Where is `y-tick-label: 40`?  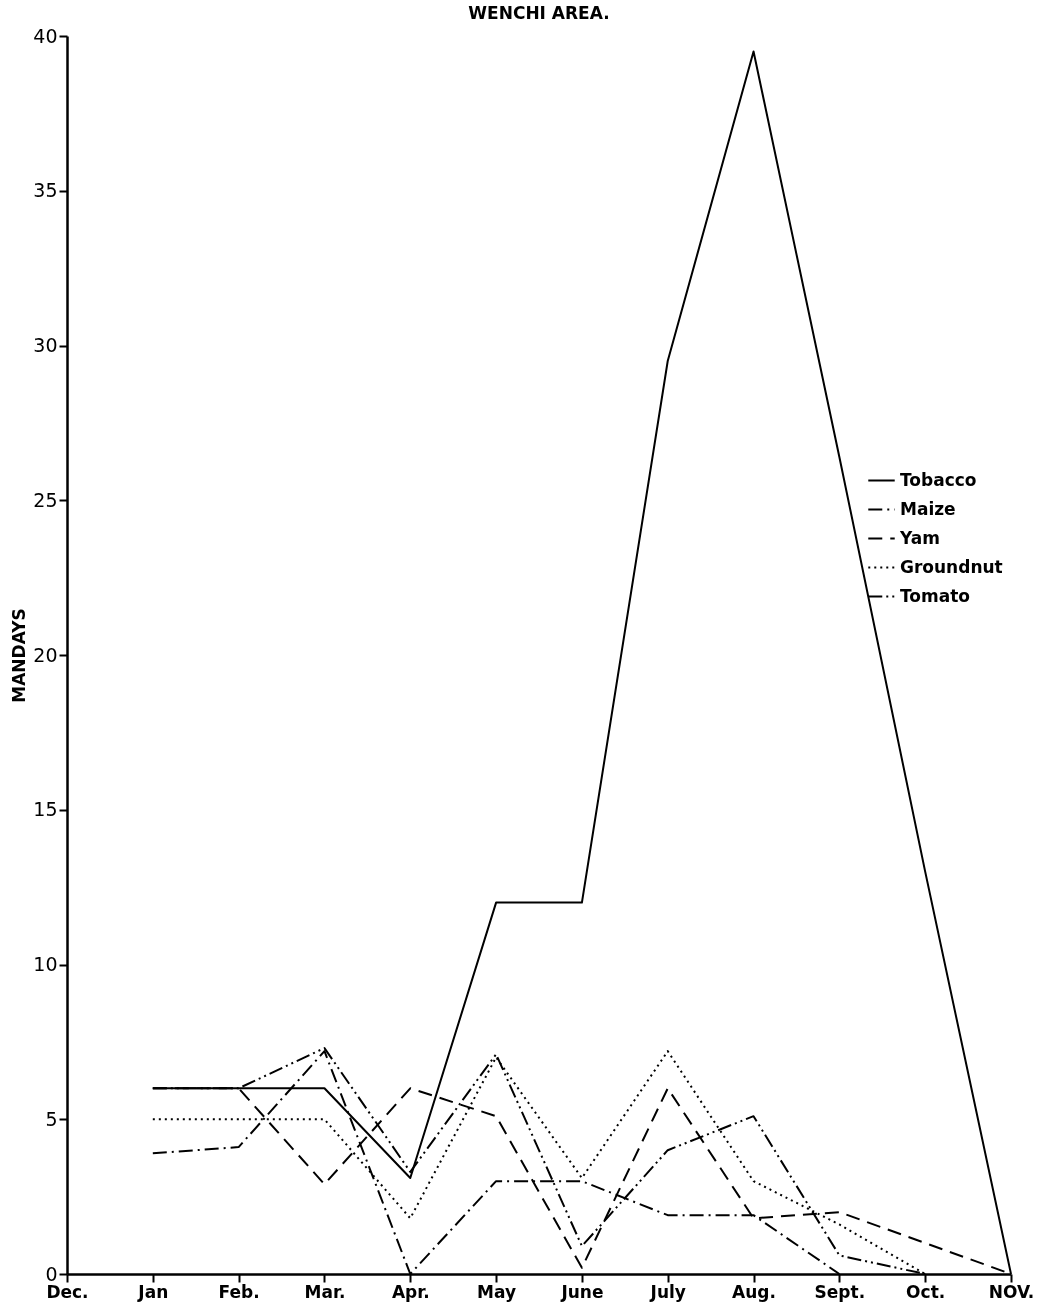 y-tick-label: 40 is located at coordinates (45, 35).